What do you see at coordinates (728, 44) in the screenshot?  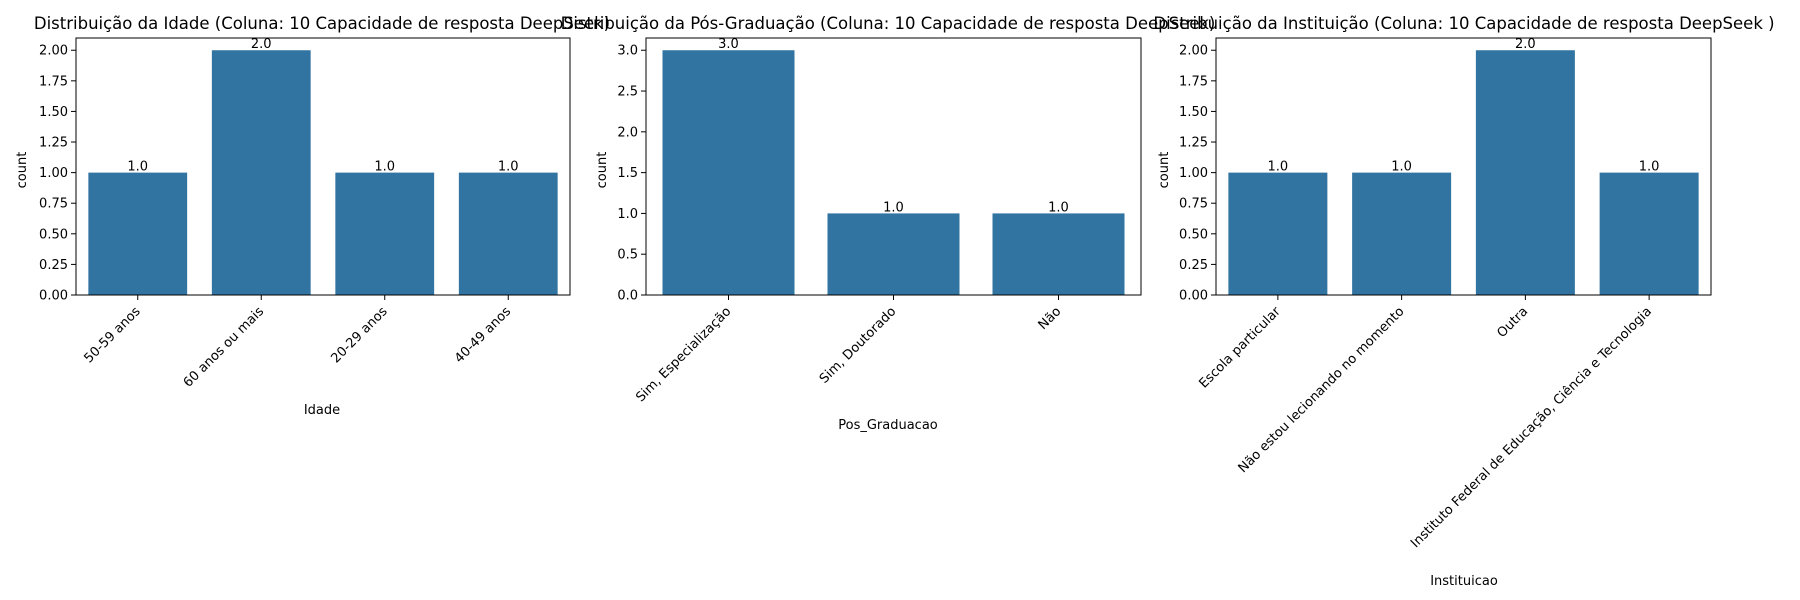 I see `data-label: 3.0` at bounding box center [728, 44].